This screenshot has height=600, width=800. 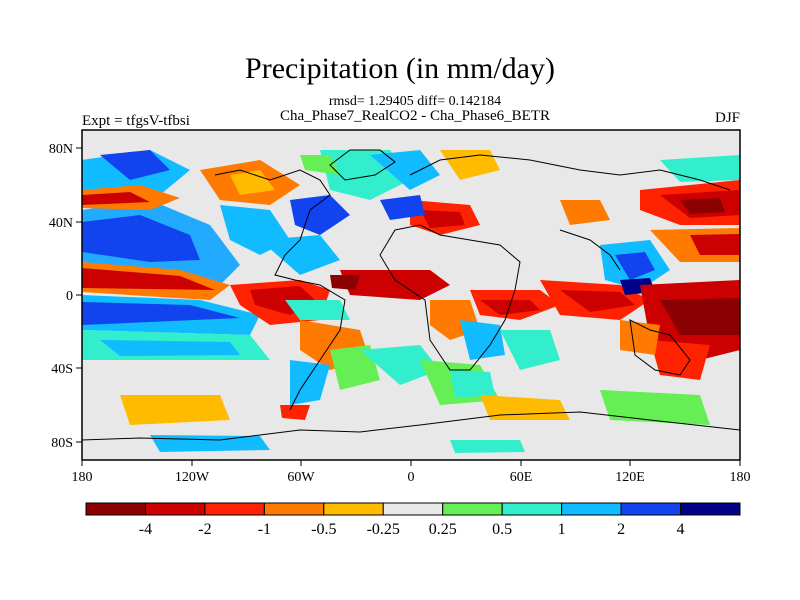 I want to click on y-tick-label: 40N, so click(x=61, y=223).